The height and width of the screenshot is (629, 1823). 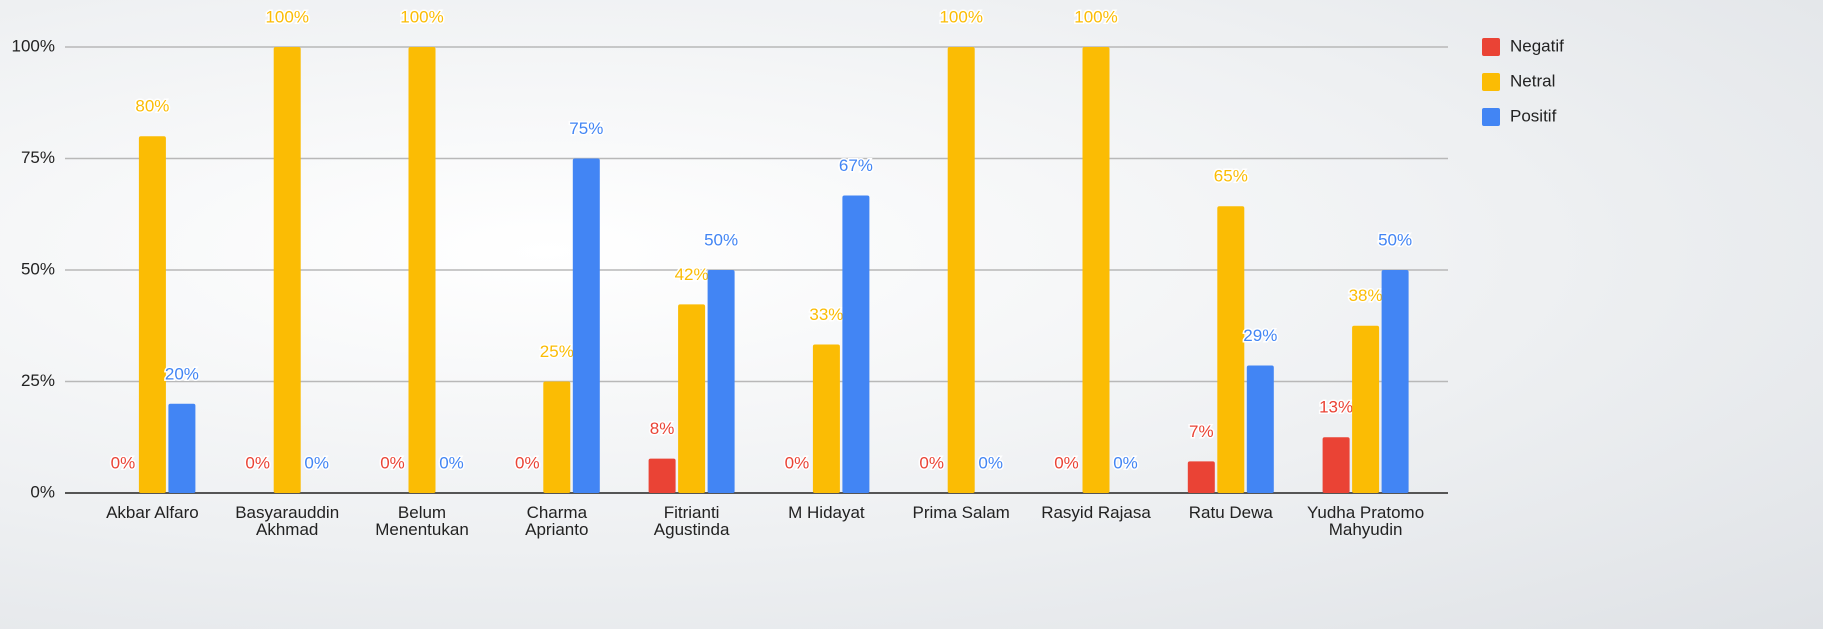 I want to click on y-tick-label: 75%, so click(x=38, y=157).